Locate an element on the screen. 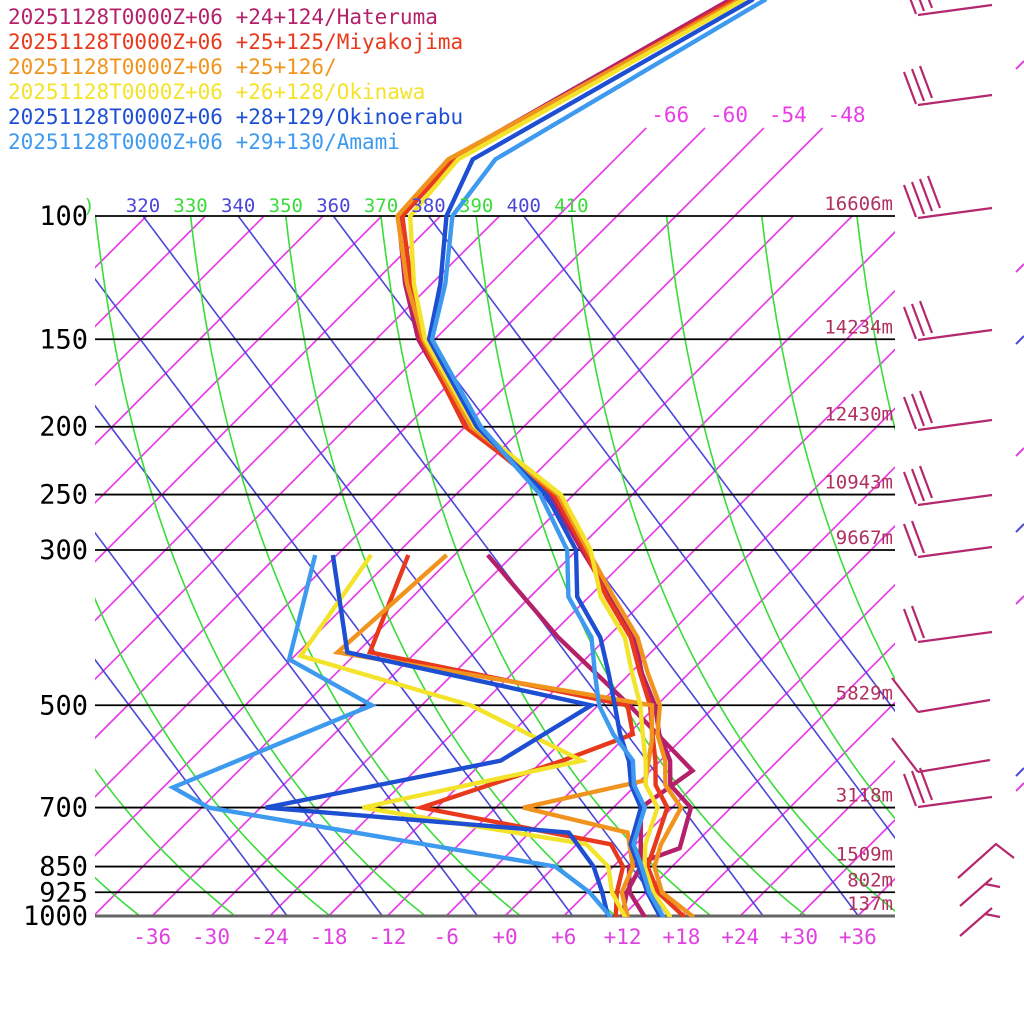  bottom-axis-tick-label: +6 is located at coordinates (563, 937).